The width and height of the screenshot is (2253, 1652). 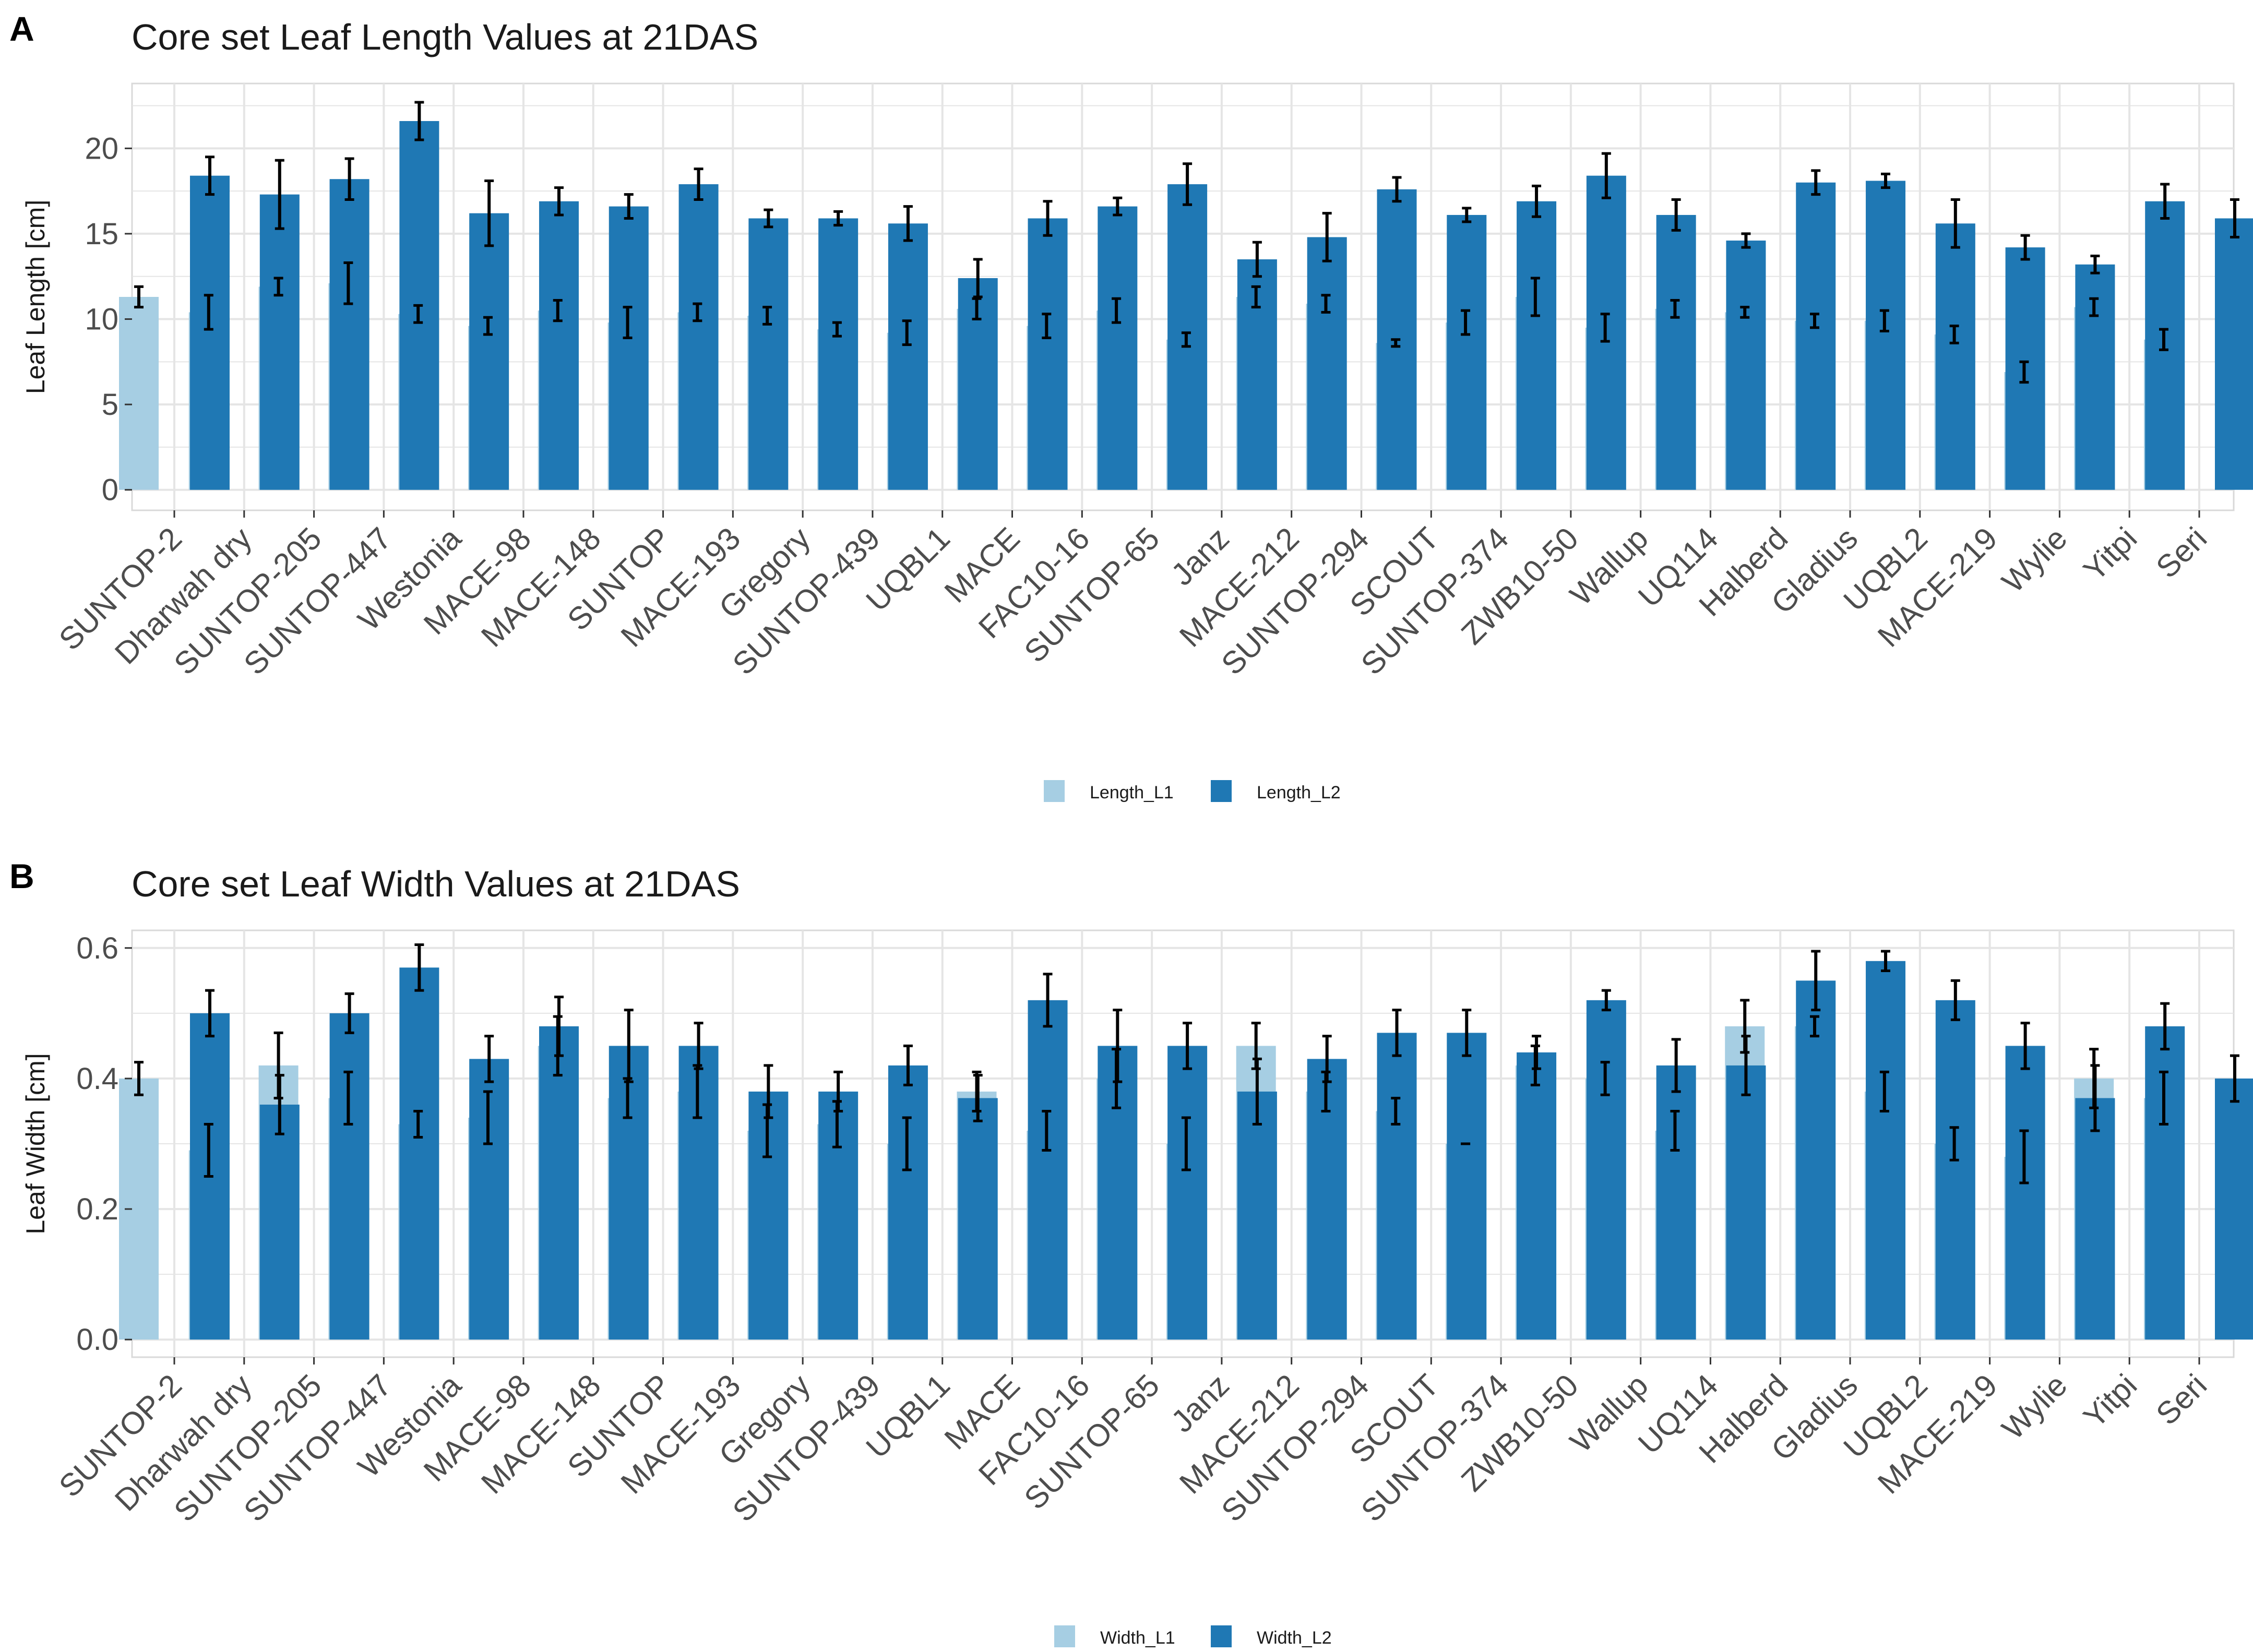 I want to click on y-ticks-a: 0 5 10 15 20, so click(x=108, y=319).